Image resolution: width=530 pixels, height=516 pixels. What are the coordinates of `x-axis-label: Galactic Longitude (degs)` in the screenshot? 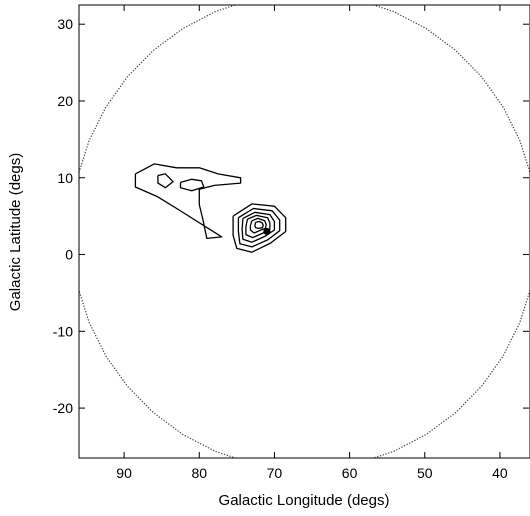 It's located at (304, 500).